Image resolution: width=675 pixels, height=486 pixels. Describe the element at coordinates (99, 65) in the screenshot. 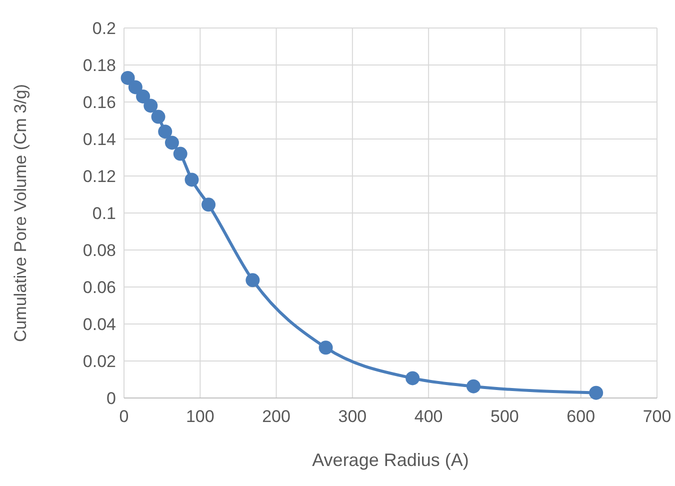

I see `y-tick-label: 0.18` at that location.